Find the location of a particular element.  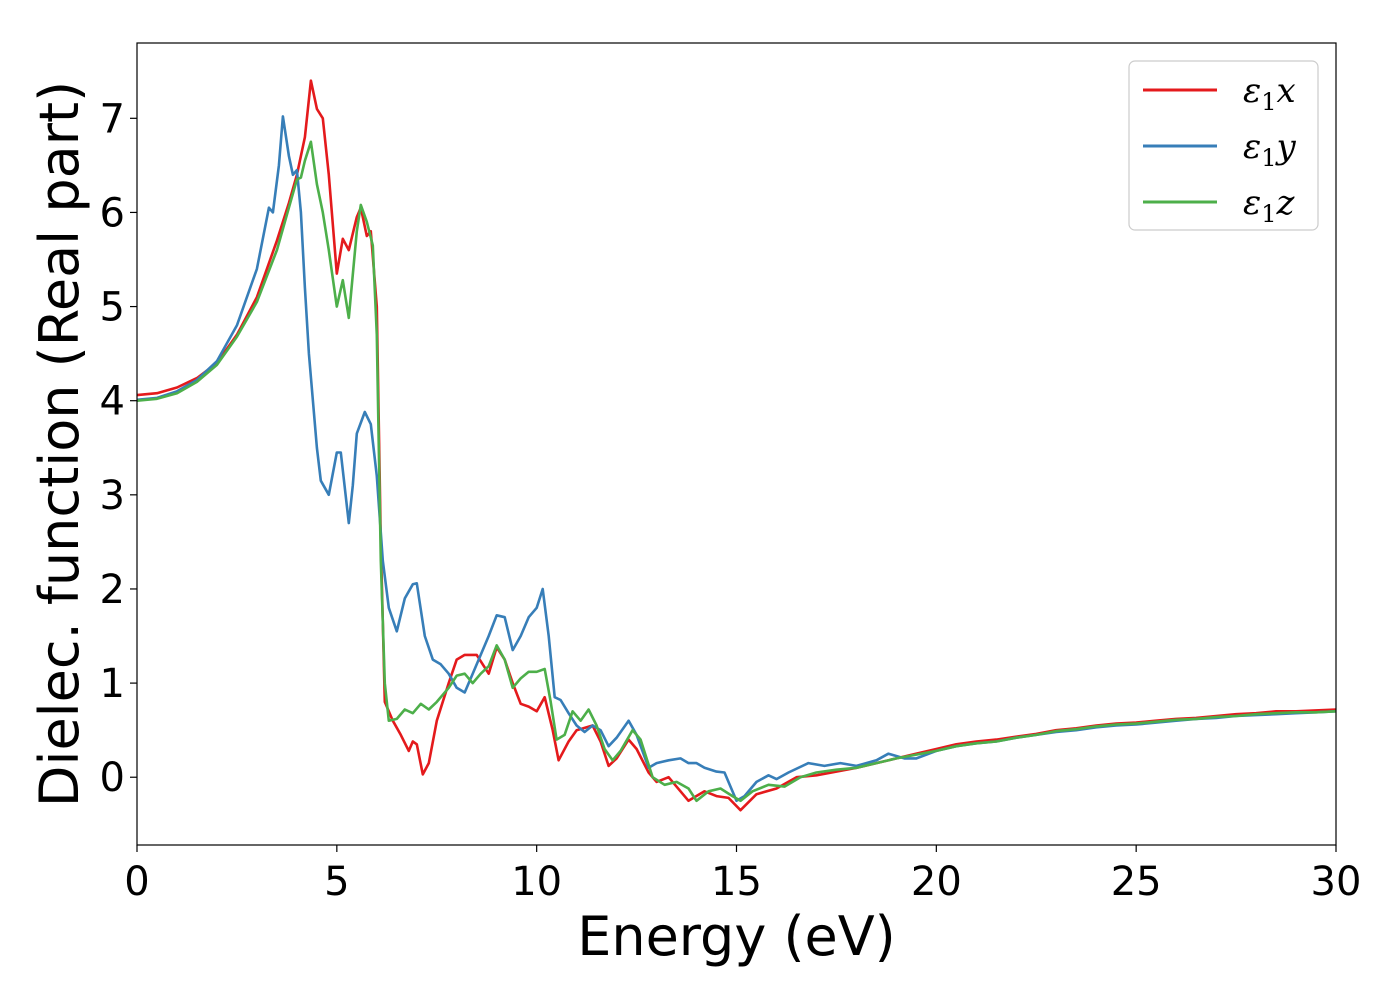

y-tick-label: 3 is located at coordinates (112, 496).